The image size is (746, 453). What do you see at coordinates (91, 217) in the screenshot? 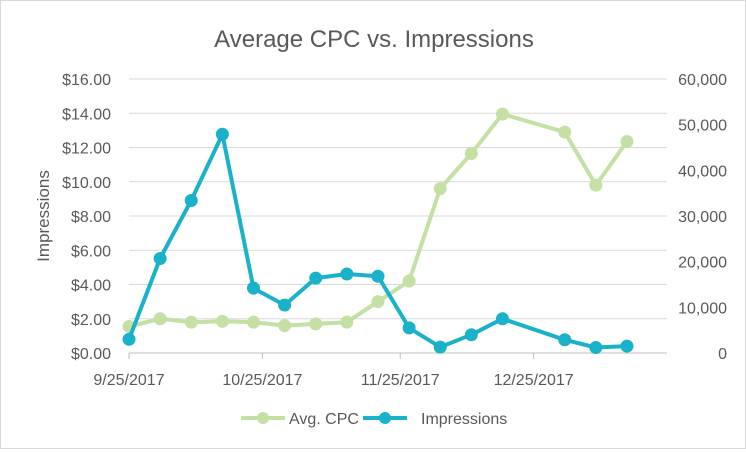
I see `y-left-tick-label: $8.00` at bounding box center [91, 217].